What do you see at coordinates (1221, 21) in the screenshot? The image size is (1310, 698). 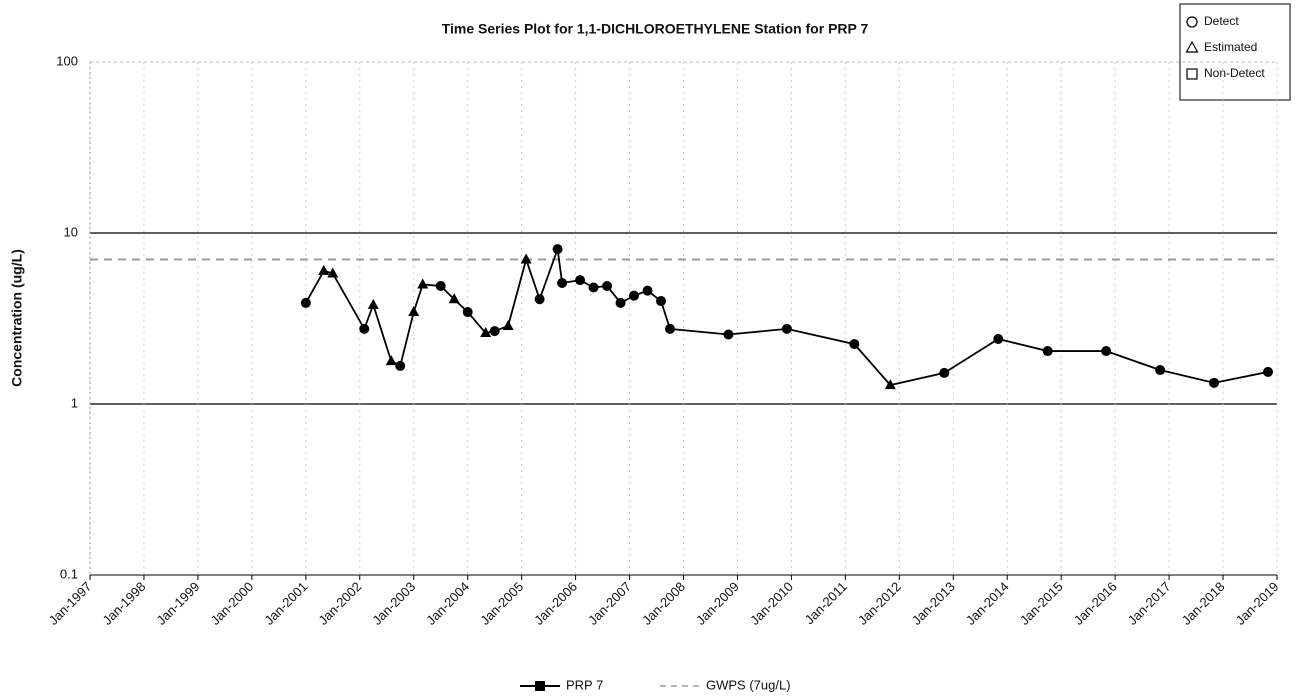 I see `marker-legend-label: Detect` at bounding box center [1221, 21].